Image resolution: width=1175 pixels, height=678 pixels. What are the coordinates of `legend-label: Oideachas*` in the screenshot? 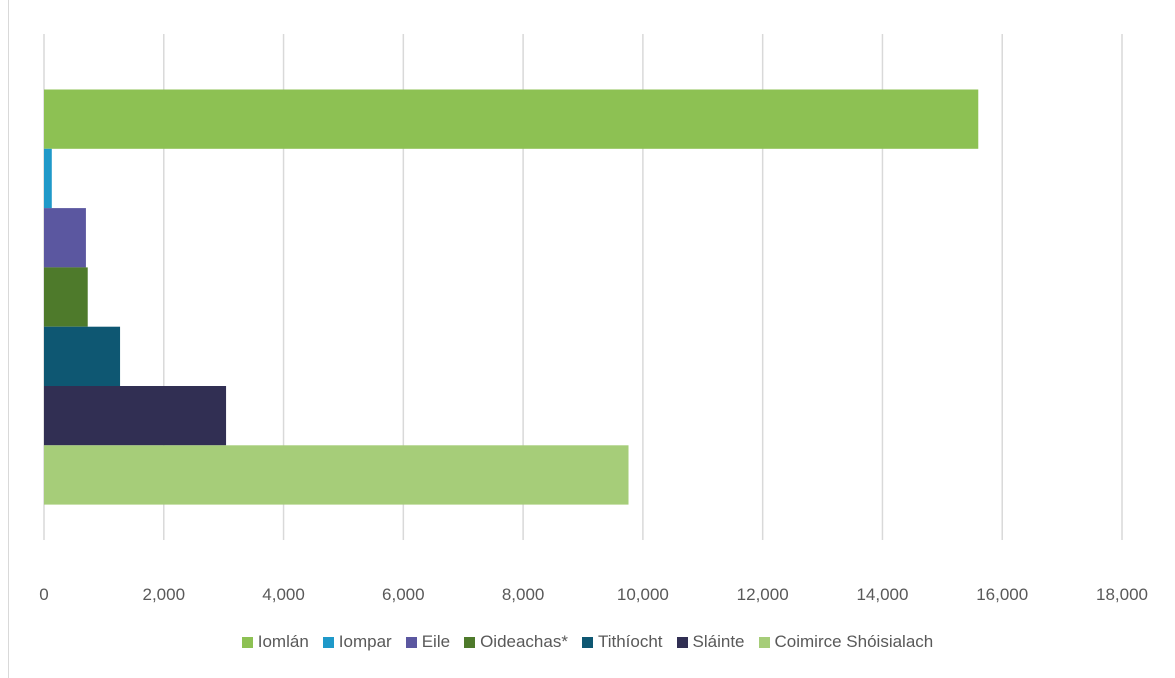 It's located at (524, 641).